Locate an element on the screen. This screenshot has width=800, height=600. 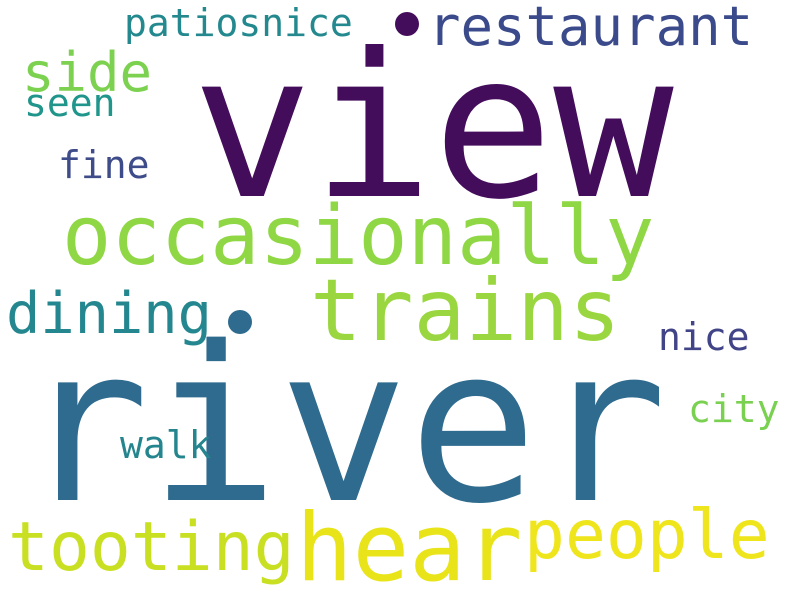
word-people: people is located at coordinates (647, 535).